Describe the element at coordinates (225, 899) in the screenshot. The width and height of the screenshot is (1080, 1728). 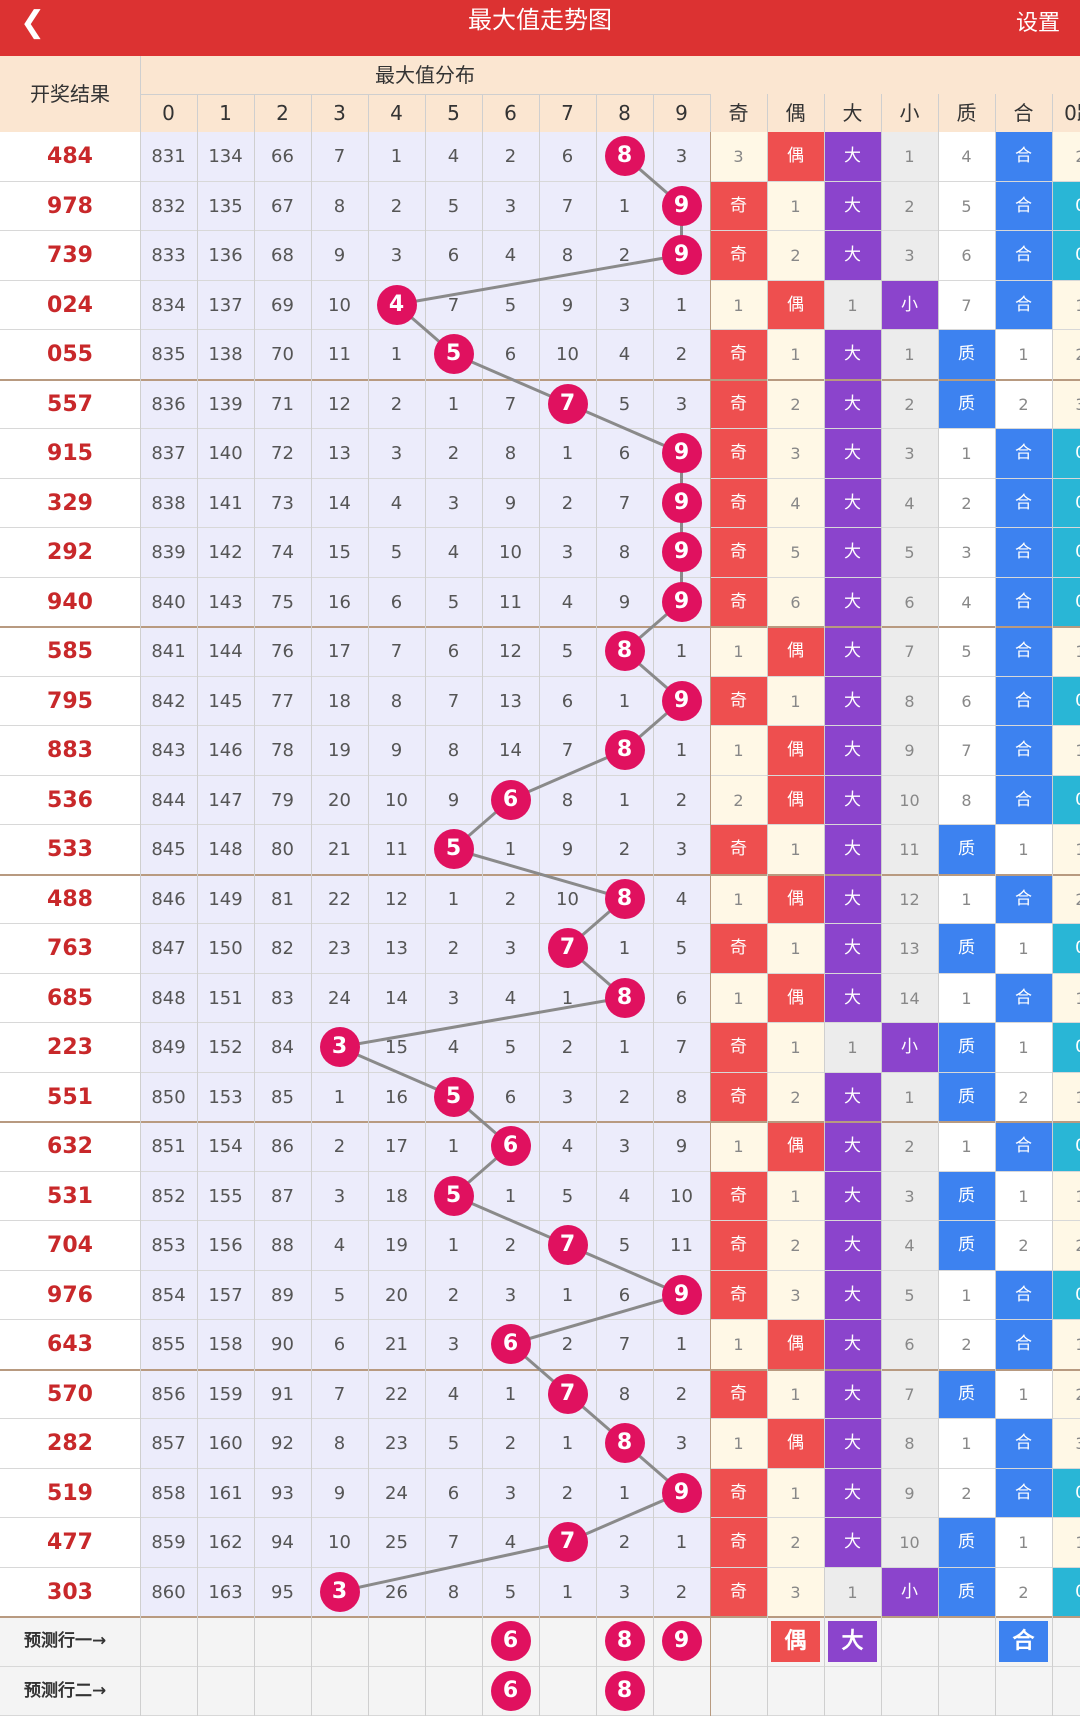
I see `omission-count: 149` at that location.